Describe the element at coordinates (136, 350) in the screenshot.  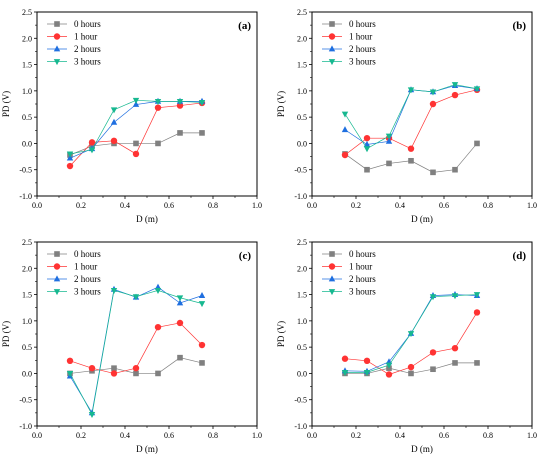
I see `series-line` at that location.